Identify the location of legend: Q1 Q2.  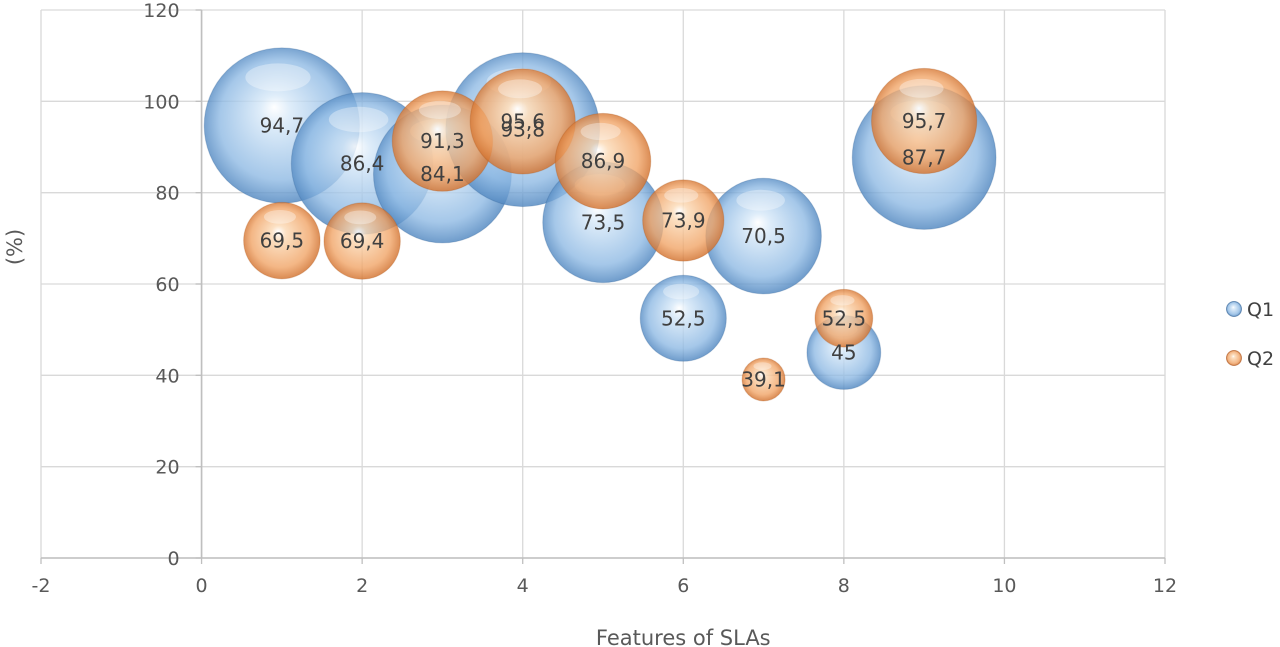
(1250, 334).